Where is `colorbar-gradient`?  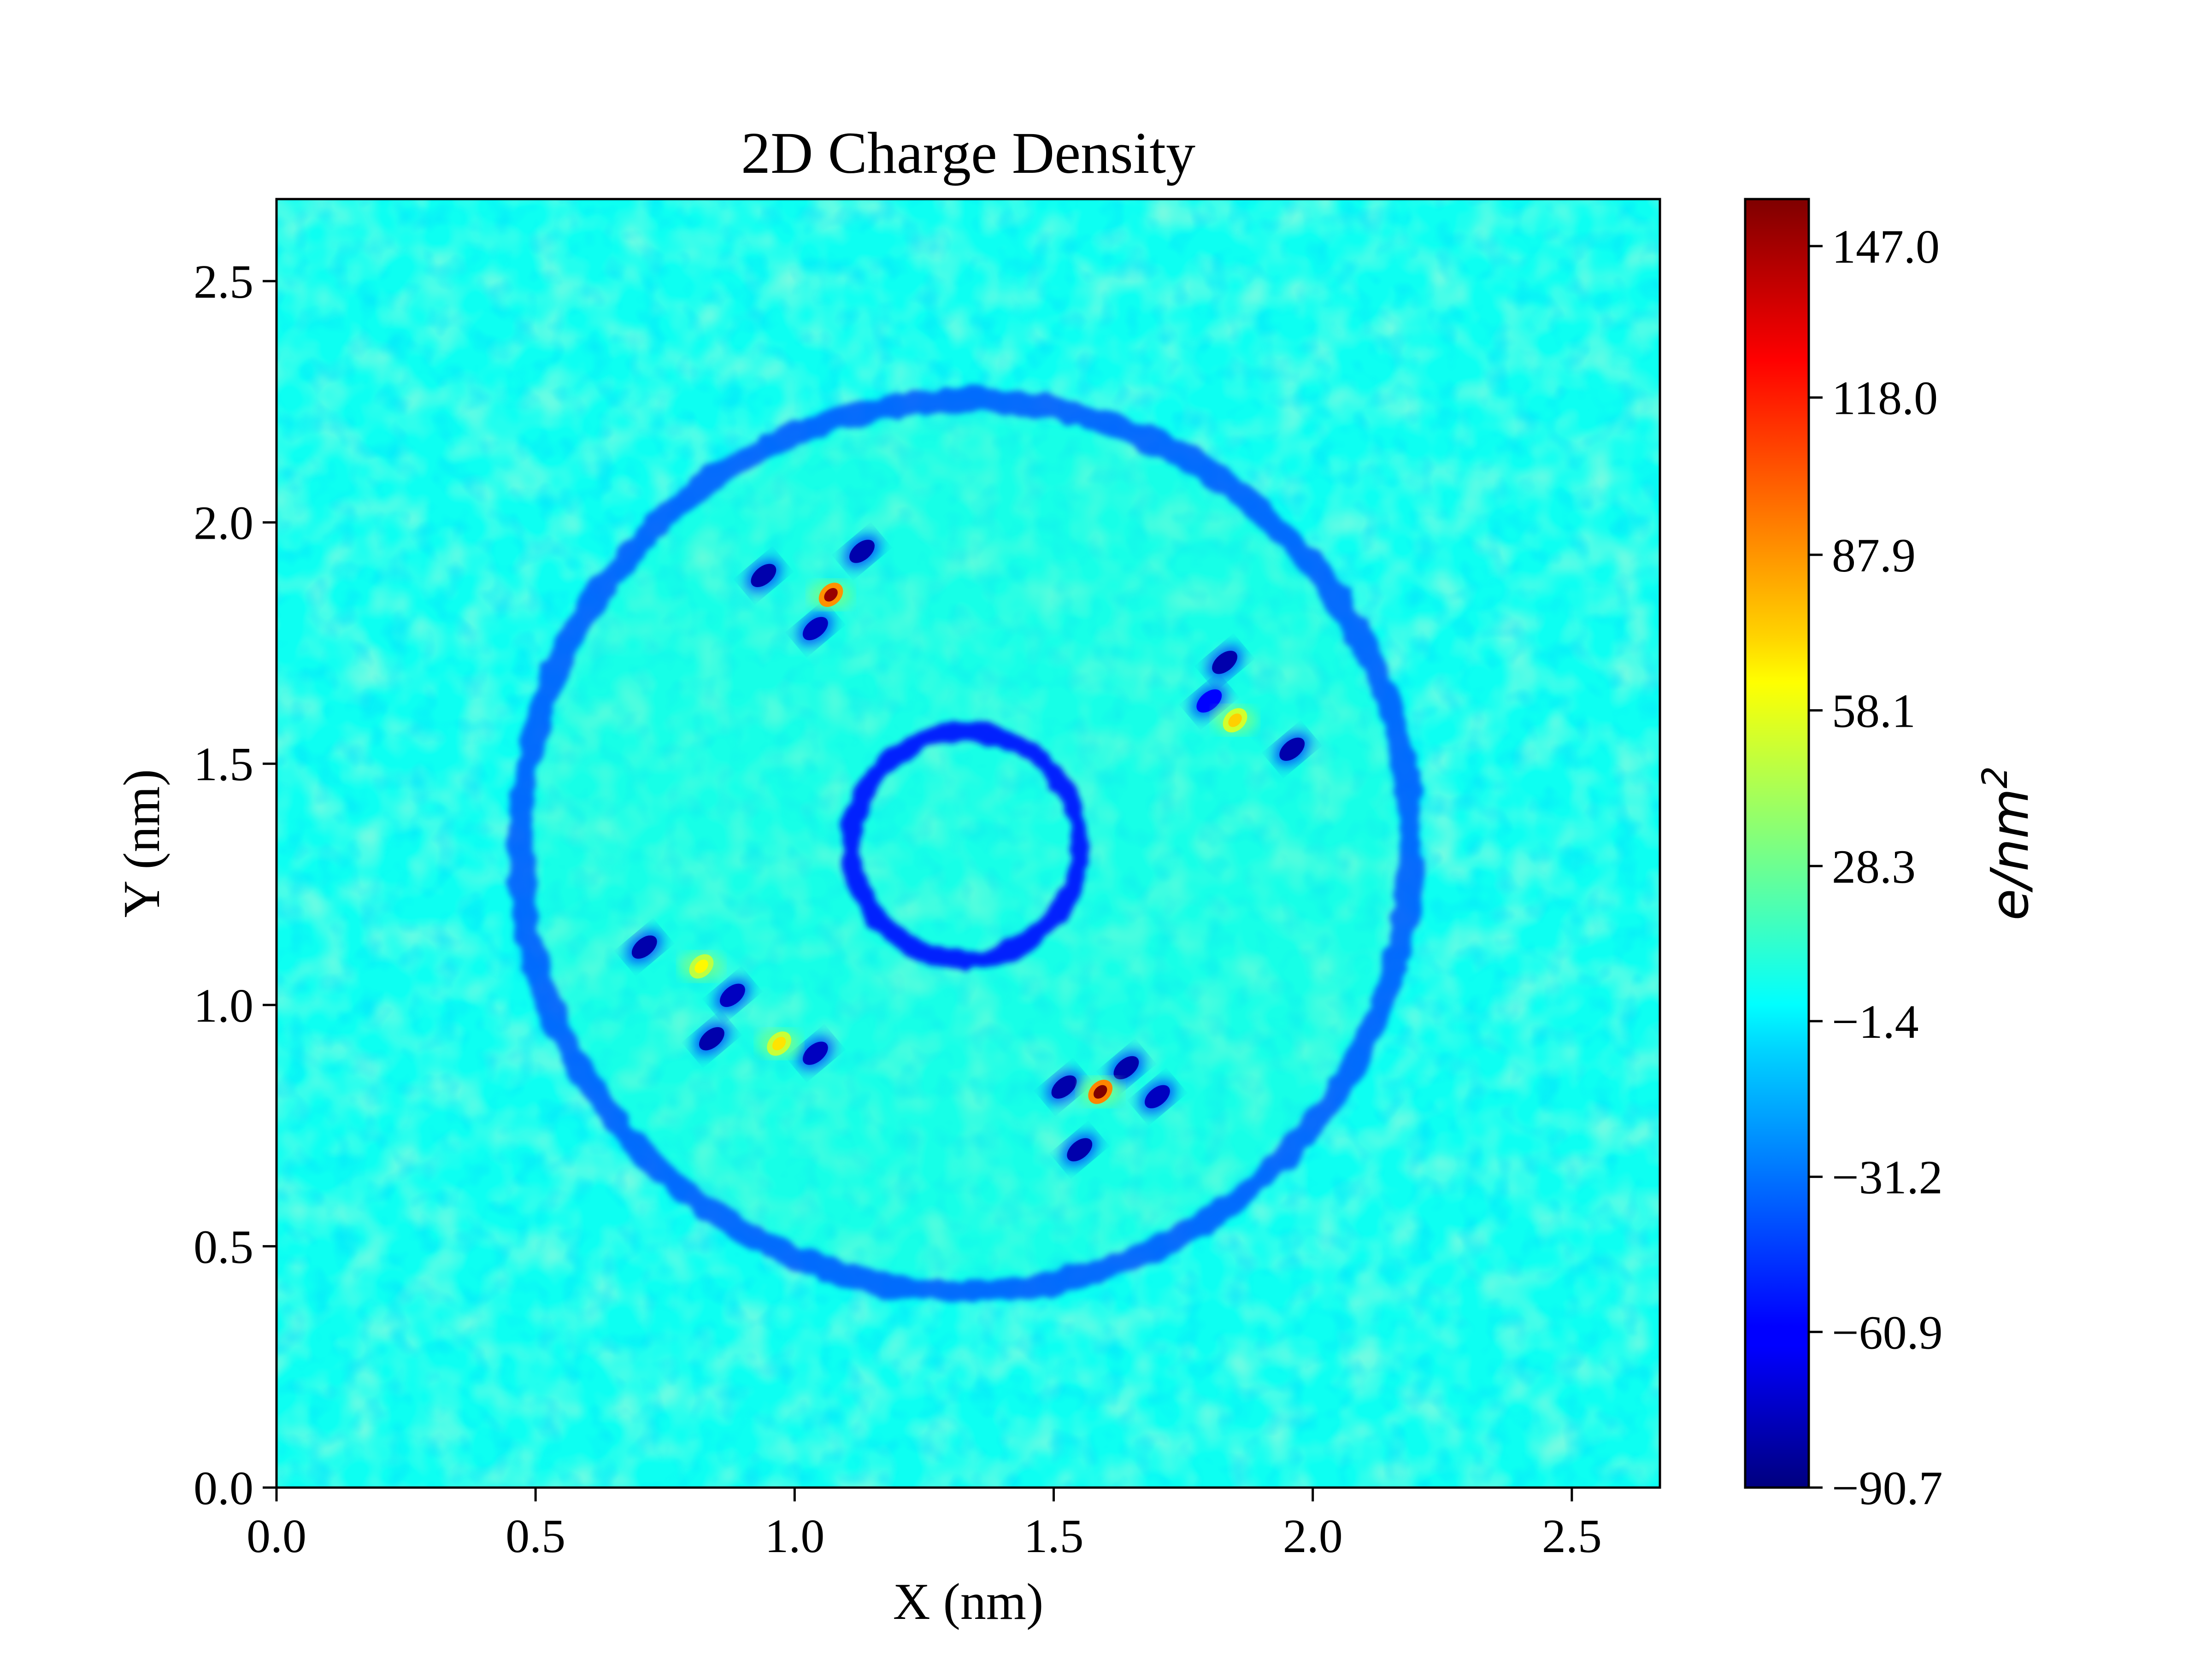 colorbar-gradient is located at coordinates (1777, 843).